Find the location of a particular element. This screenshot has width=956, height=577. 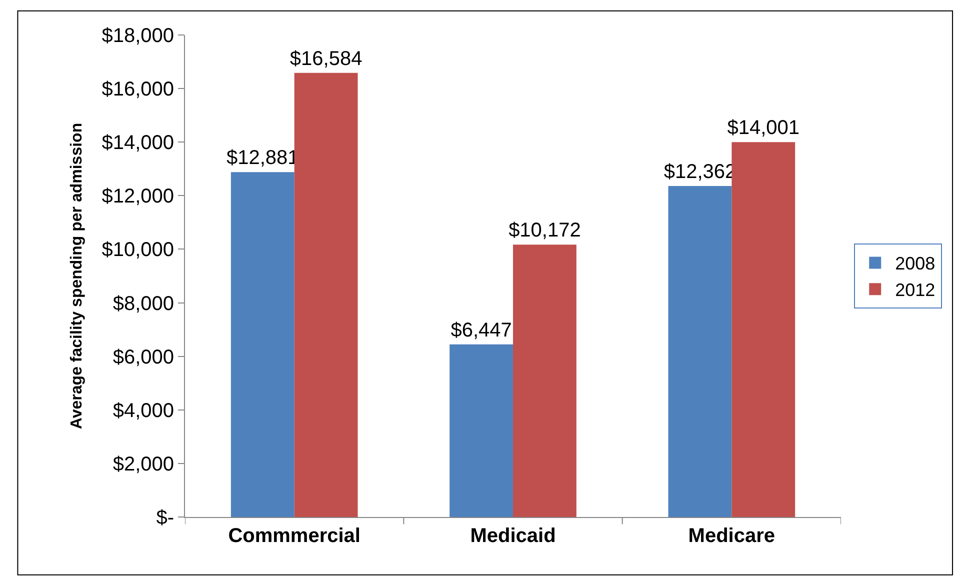

data-label: $12,881 is located at coordinates (262, 158).